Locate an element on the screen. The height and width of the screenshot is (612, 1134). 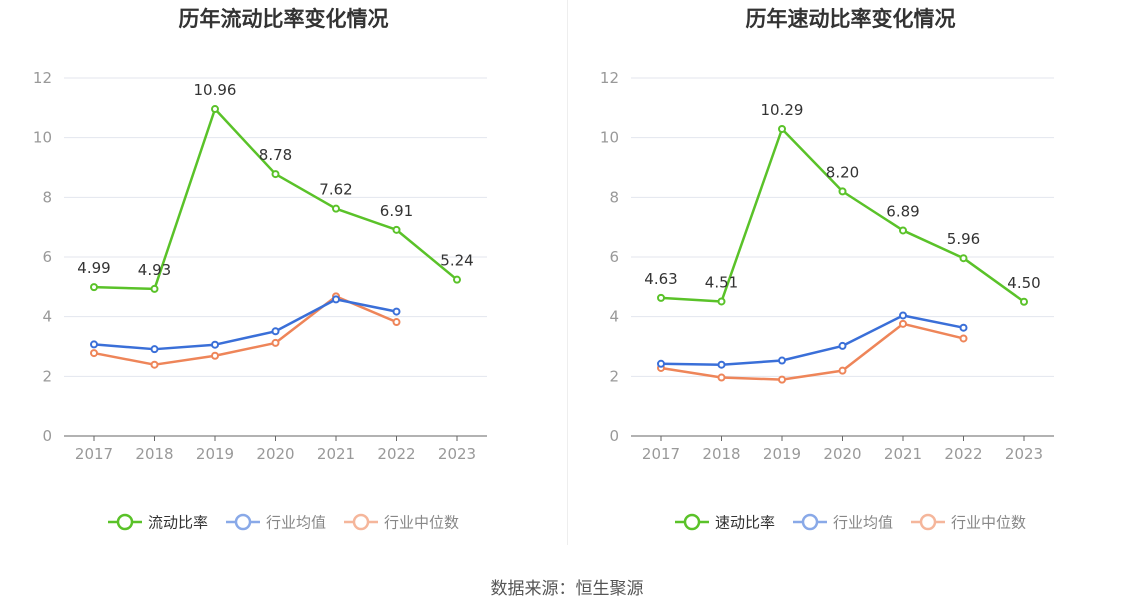
chart-title: 历年速动比率变化情况 is located at coordinates (850, 19).